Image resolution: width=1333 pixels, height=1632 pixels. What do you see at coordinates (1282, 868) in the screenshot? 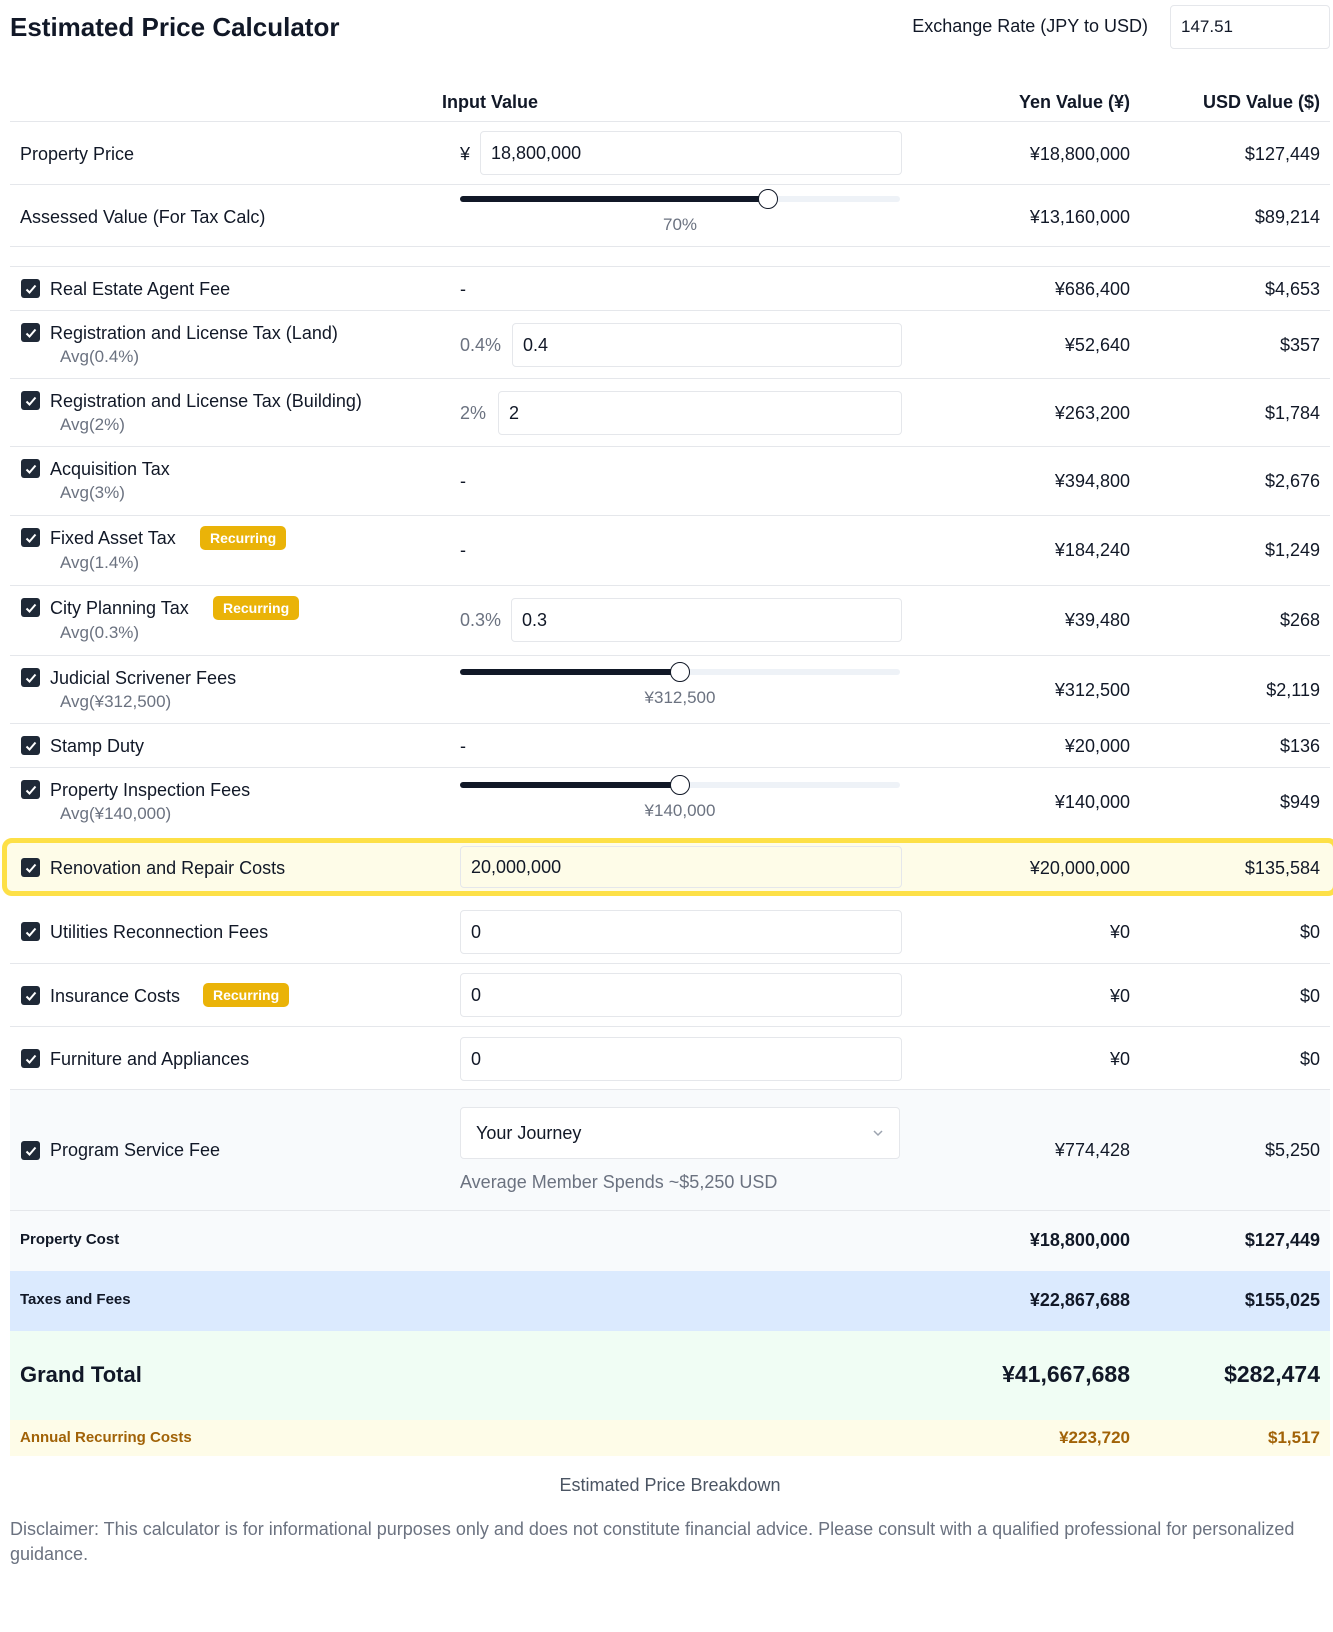
I see `renovation-usd: $135,584` at bounding box center [1282, 868].